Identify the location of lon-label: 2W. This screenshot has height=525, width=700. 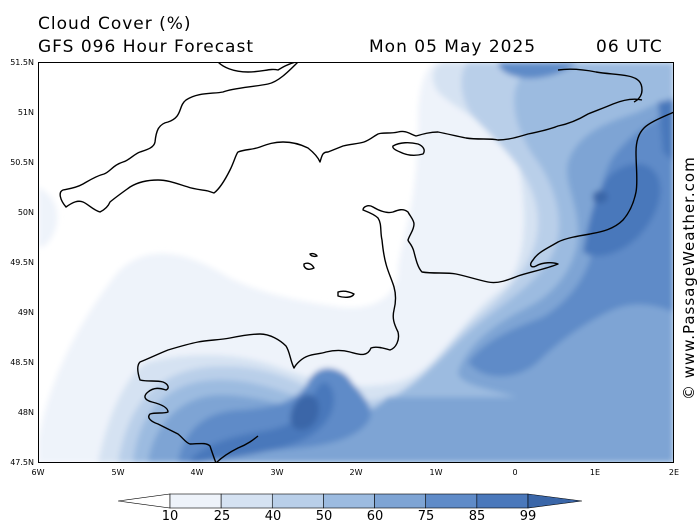
(356, 472).